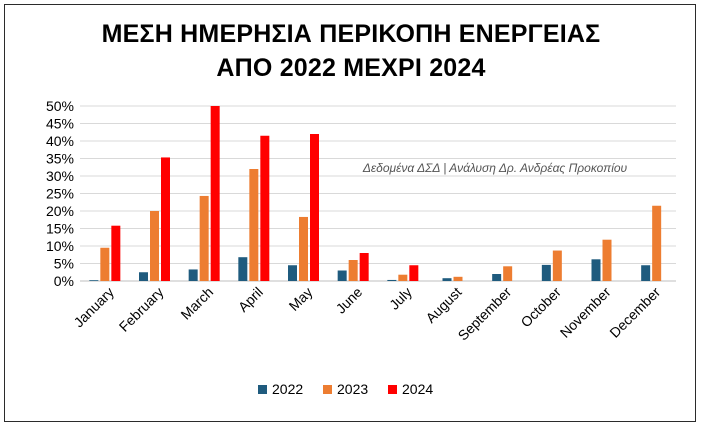  What do you see at coordinates (557, 265) in the screenshot?
I see `bar-2023-october` at bounding box center [557, 265].